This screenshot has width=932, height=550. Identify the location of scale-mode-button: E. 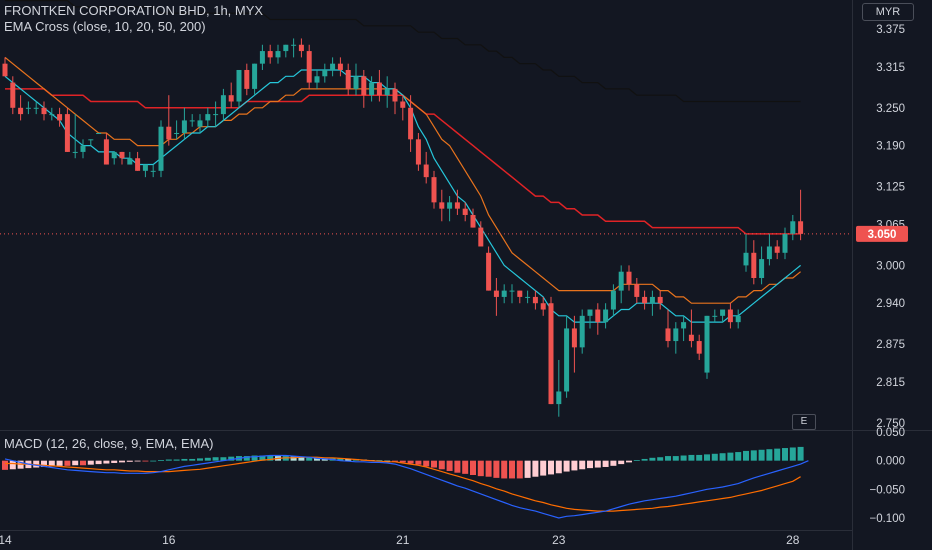
(804, 422).